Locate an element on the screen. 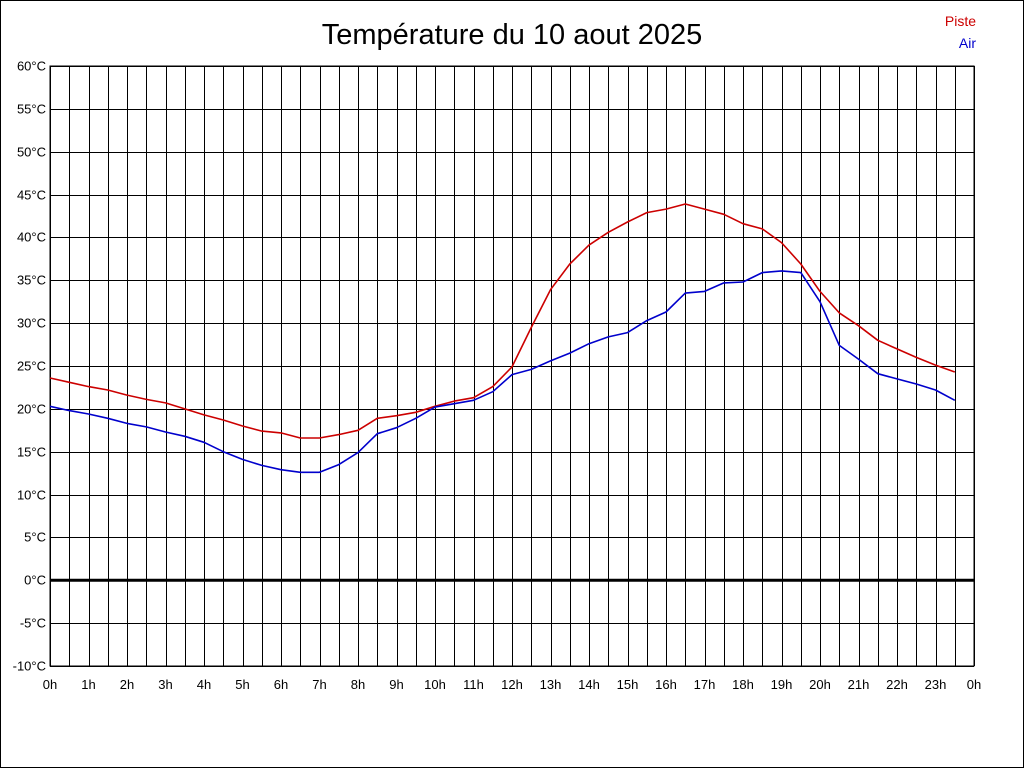 This screenshot has height=768, width=1024. legend-entry-piste: Piste is located at coordinates (960, 21).